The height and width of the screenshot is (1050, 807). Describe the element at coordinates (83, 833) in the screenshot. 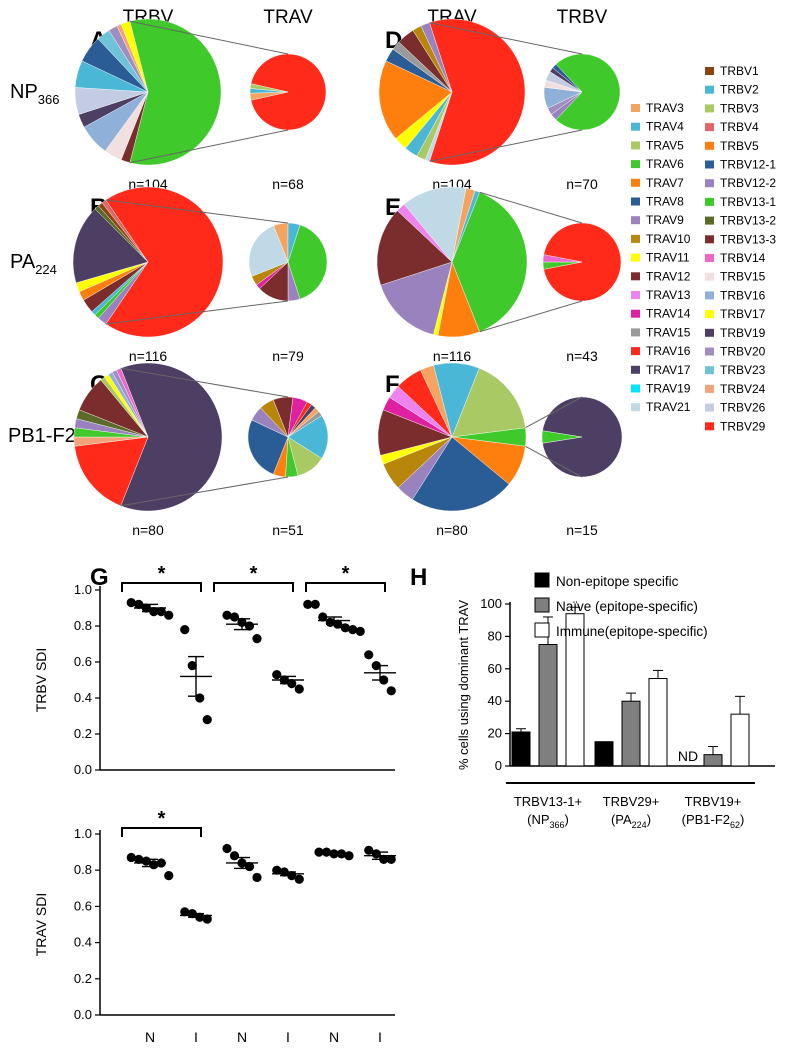

I see `y-tick-label: 1.0` at that location.